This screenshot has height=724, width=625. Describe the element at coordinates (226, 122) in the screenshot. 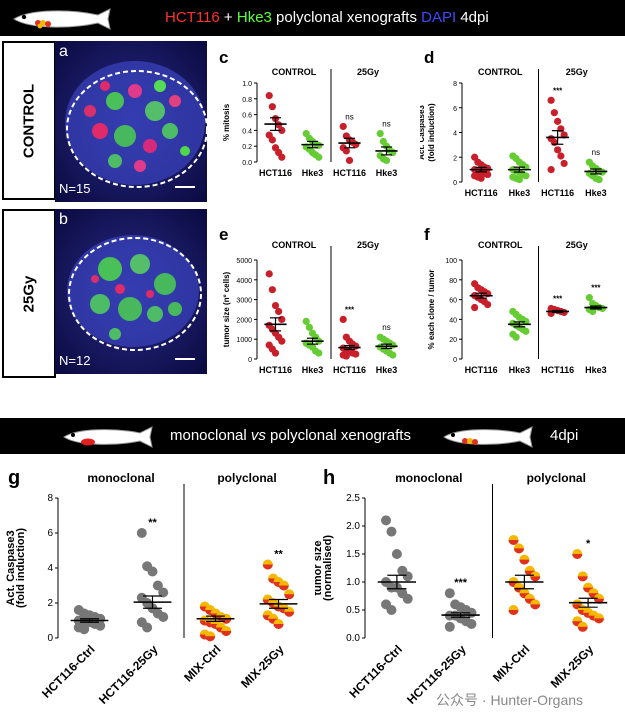

I see `y-axis-label: % mitosis` at that location.